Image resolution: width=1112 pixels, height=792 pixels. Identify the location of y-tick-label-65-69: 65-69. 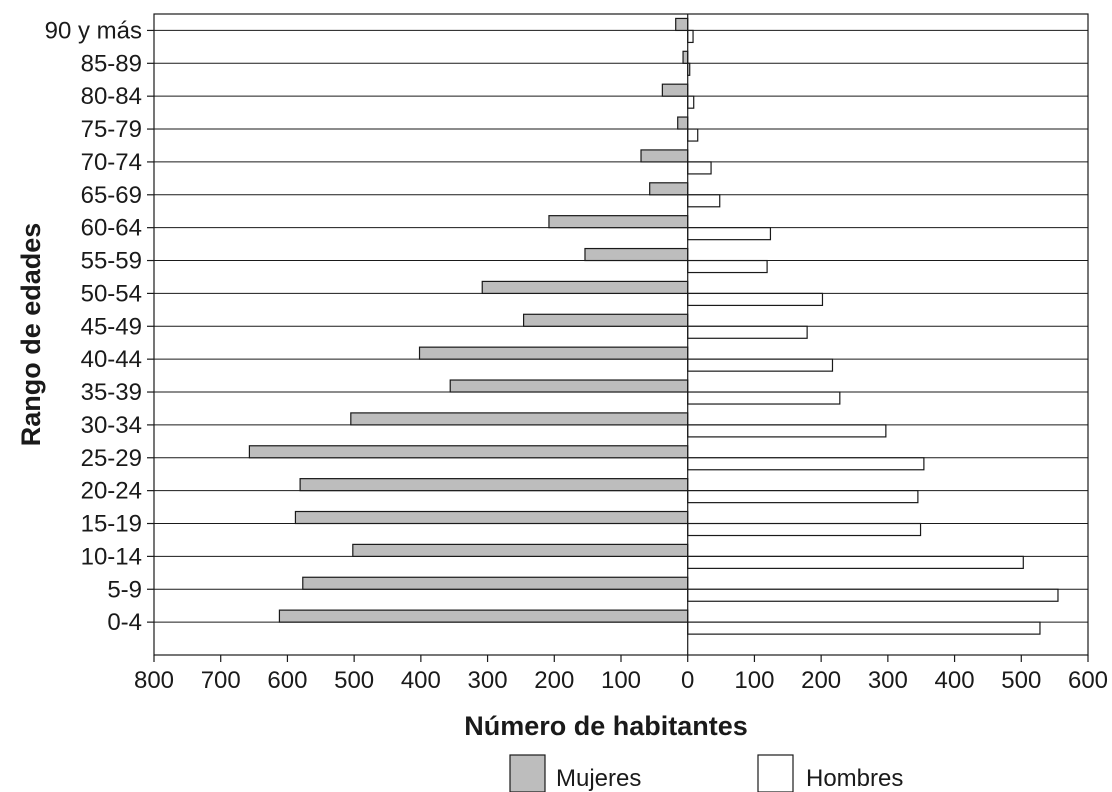
(111, 195).